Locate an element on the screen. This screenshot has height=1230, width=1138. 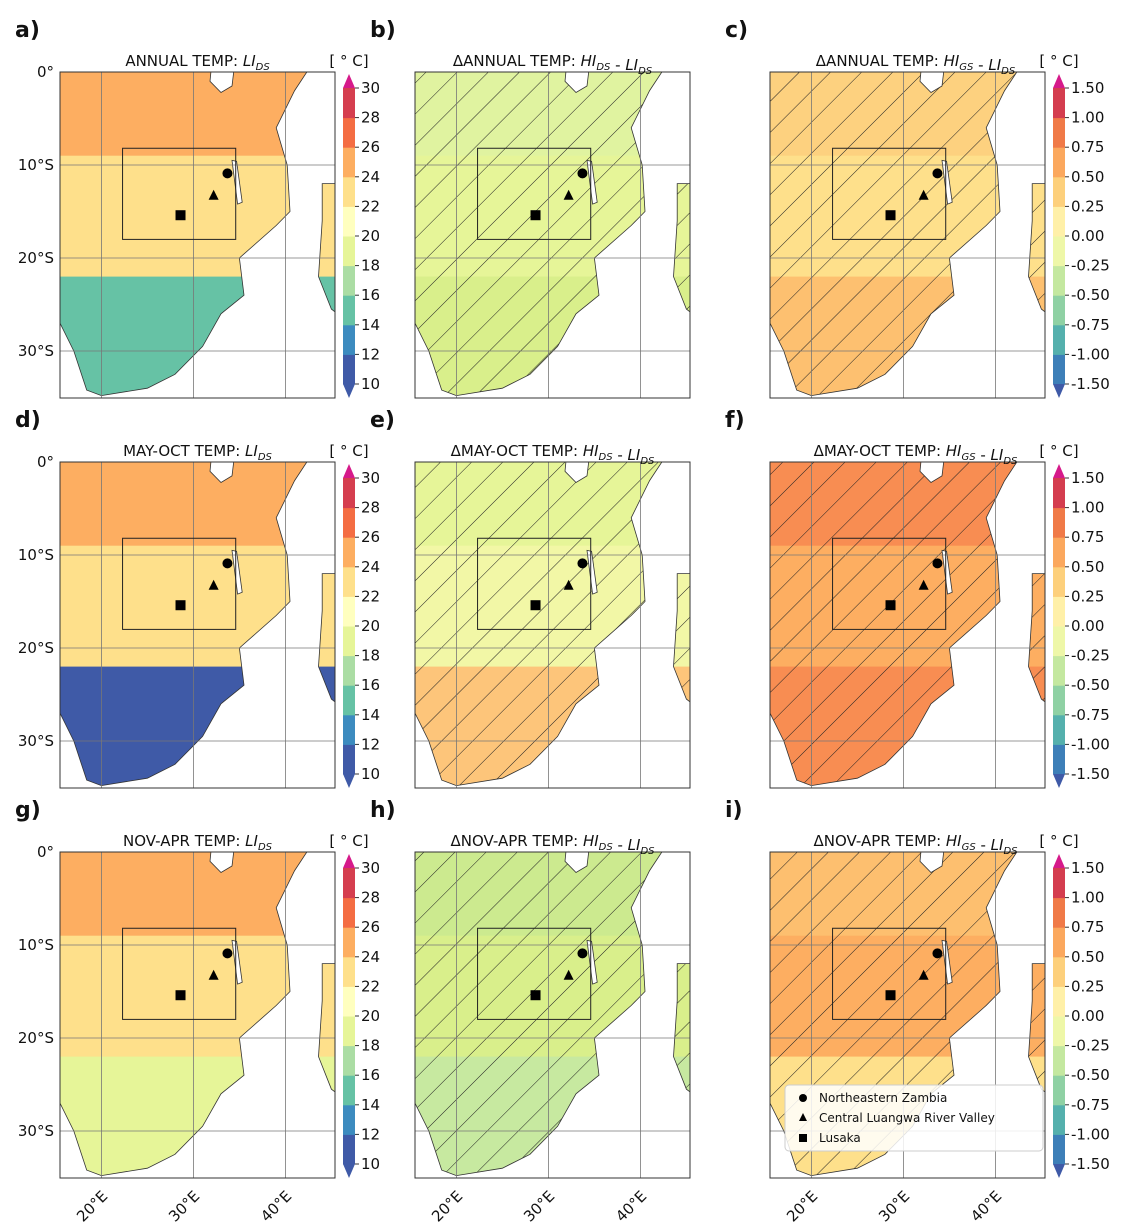
panel-title: NOV-APR TEMP: LIDS is located at coordinates (198, 842).